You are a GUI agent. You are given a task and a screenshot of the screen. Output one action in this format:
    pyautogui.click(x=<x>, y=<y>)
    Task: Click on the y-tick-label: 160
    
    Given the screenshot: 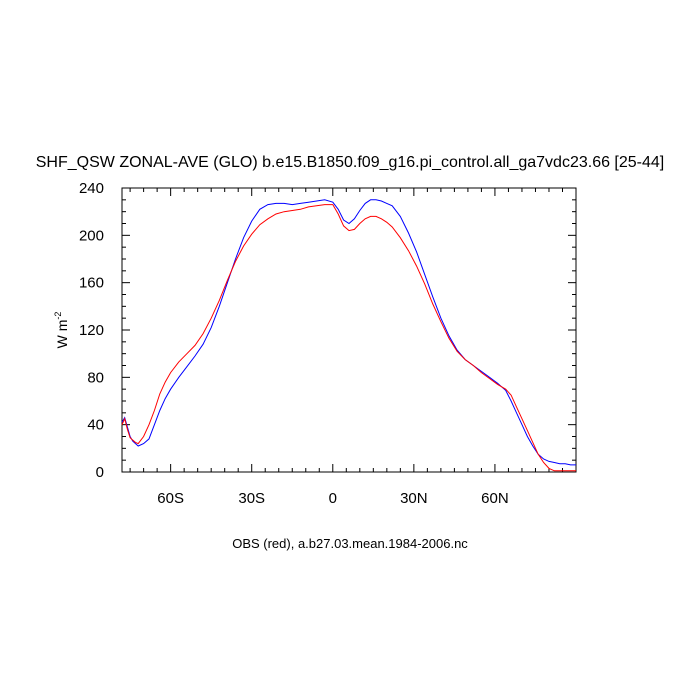 What is the action you would take?
    pyautogui.click(x=91, y=283)
    